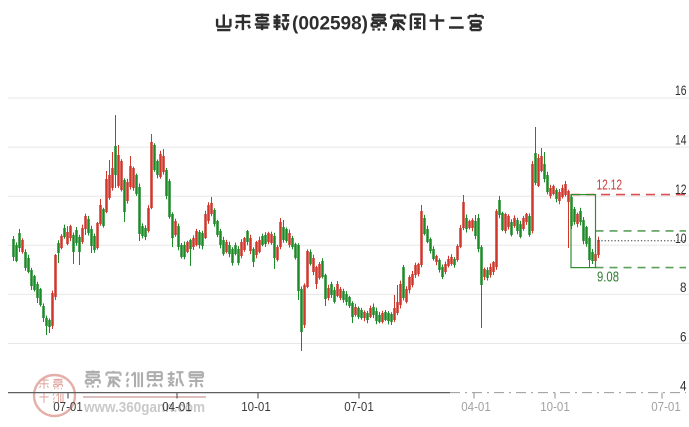  I want to click on svg-text: www.360gann.com, so click(144, 407).